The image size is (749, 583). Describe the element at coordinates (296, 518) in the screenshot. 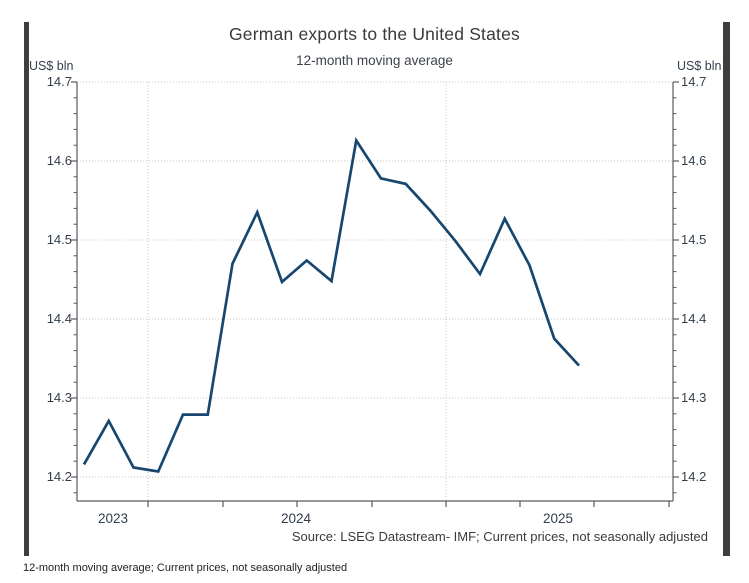

I see `x-axis-year-label: 2024` at that location.